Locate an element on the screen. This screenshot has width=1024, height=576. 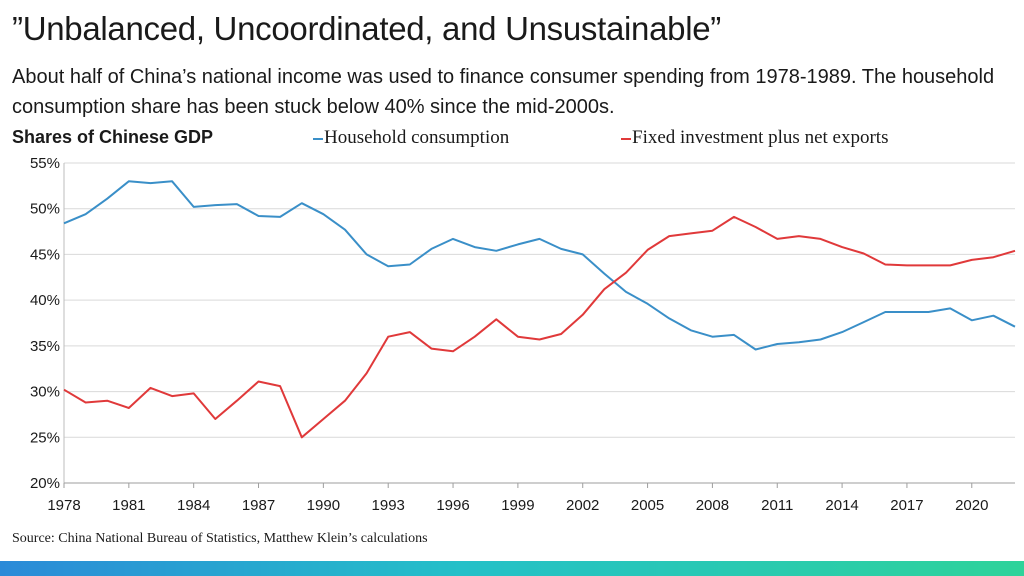
y-tick-label: 55% is located at coordinates (45, 163).